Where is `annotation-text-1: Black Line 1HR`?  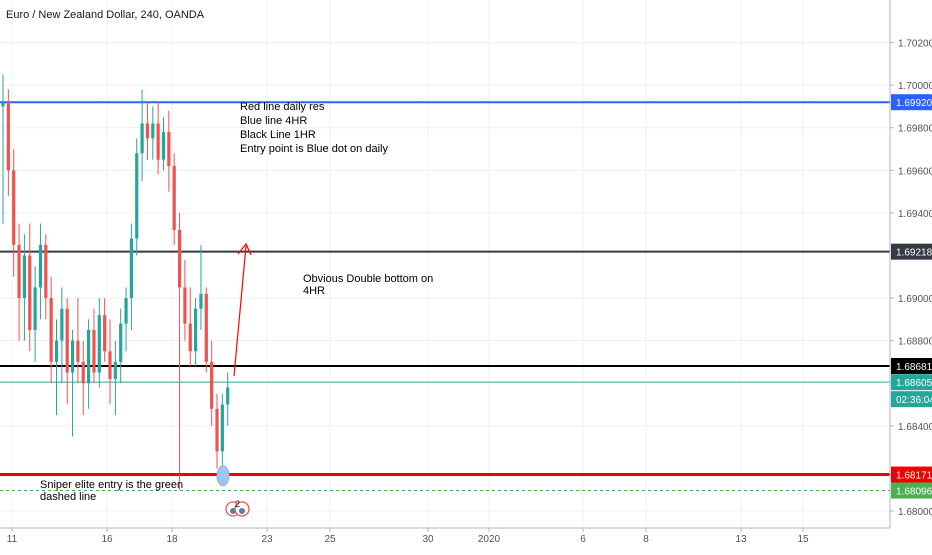 annotation-text-1: Black Line 1HR is located at coordinates (278, 135).